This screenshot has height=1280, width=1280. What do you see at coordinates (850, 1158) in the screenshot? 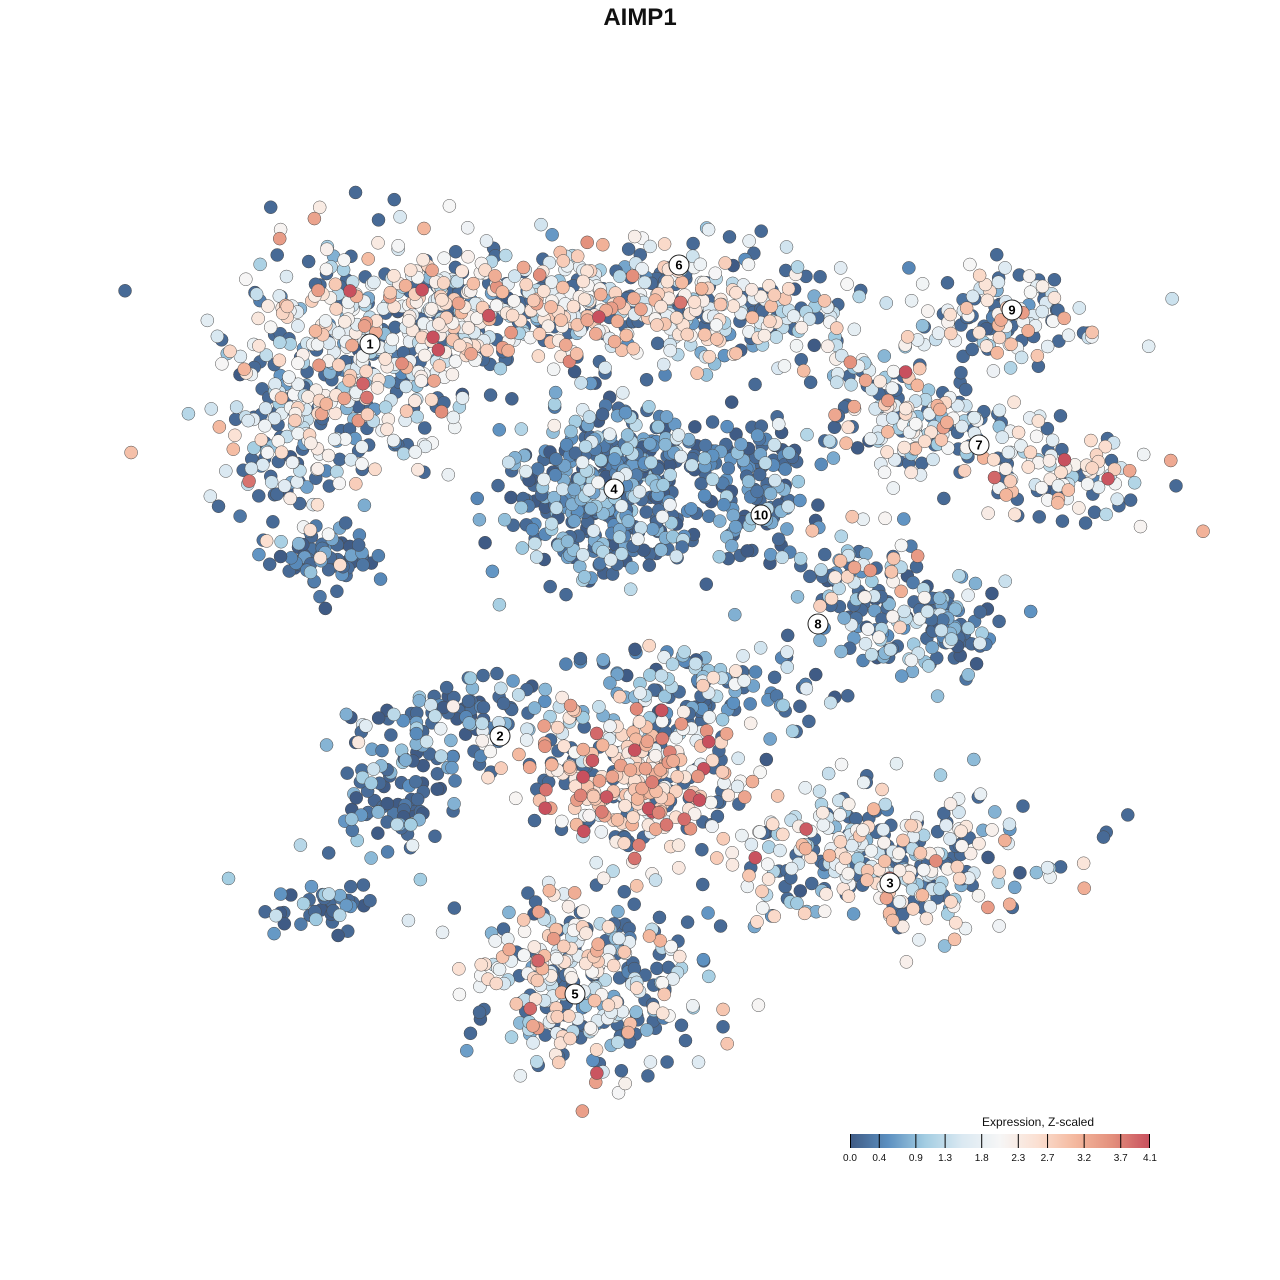
I see `colorbar-tick-label: 0.0` at bounding box center [850, 1158].